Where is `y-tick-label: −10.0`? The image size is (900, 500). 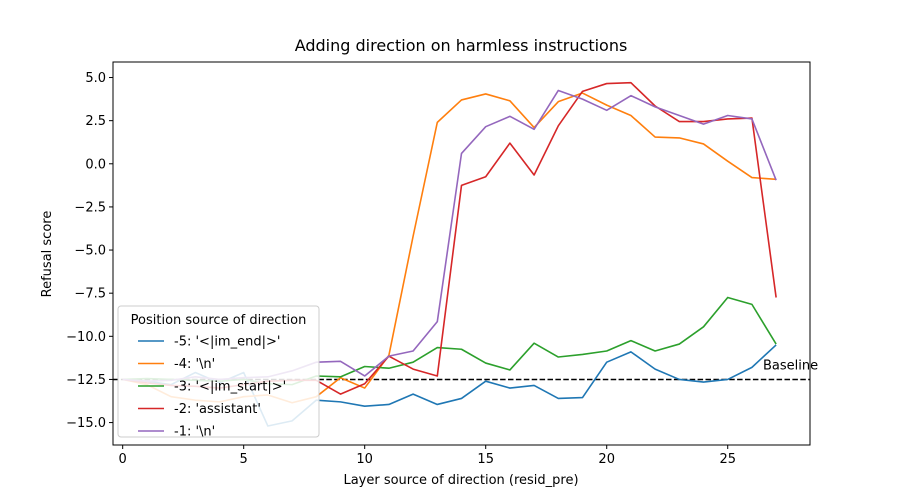 y-tick-label: −10.0 is located at coordinates (86, 337).